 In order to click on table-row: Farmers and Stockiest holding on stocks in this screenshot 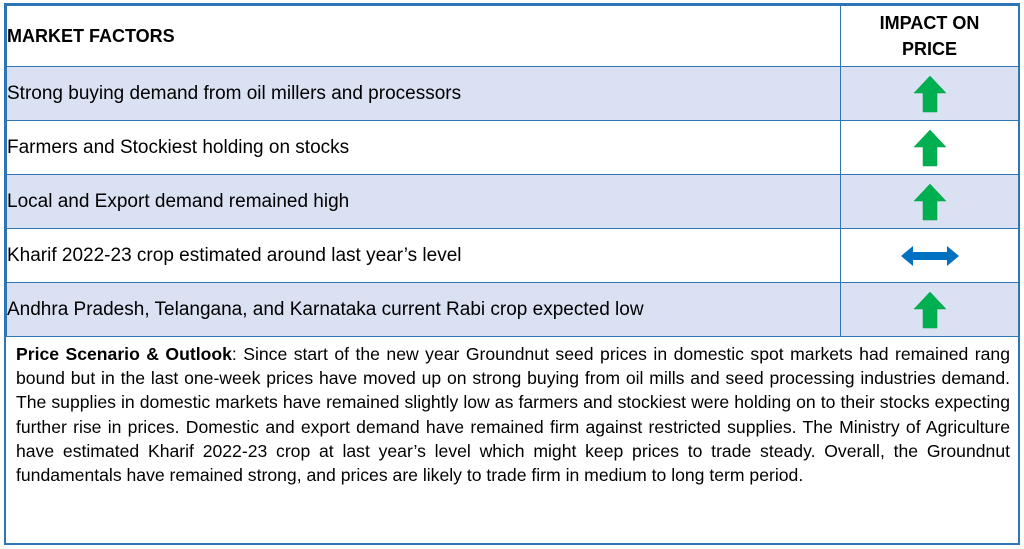, I will do `click(512, 147)`.